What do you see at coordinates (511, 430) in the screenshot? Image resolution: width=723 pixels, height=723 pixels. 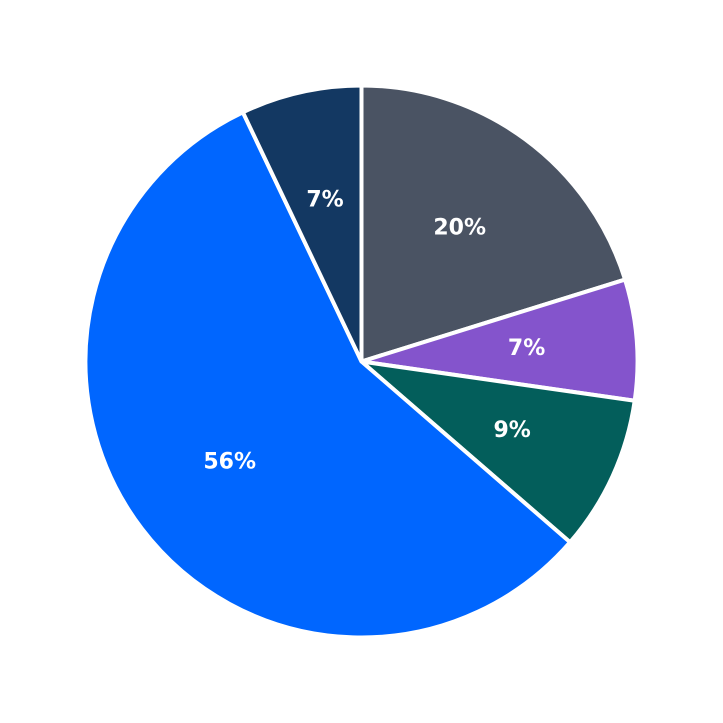 I see `pie-slice-label: 9%` at bounding box center [511, 430].